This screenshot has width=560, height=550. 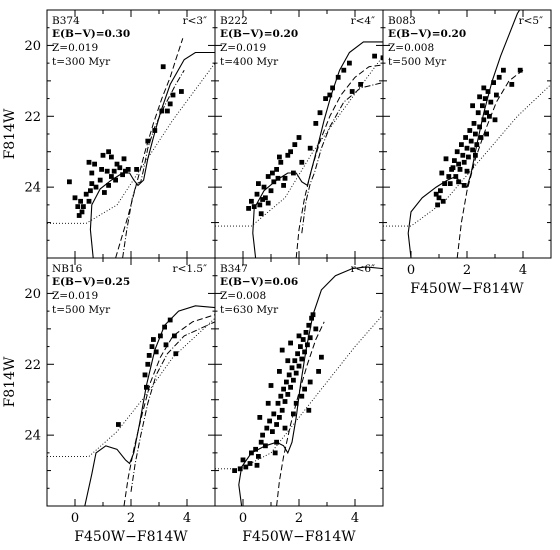 I want to click on age-label: t=500 Myr, so click(x=81, y=310).